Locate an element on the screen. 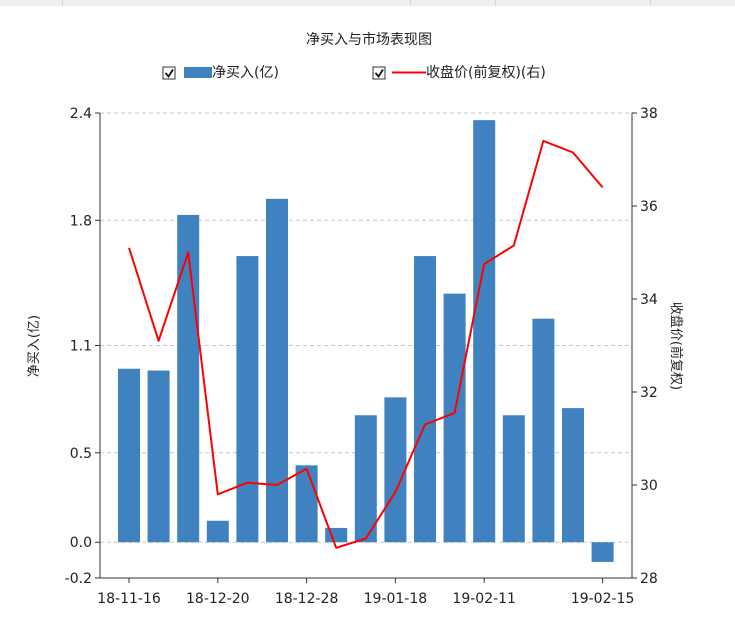  legend-swatch-bar is located at coordinates (198, 72).